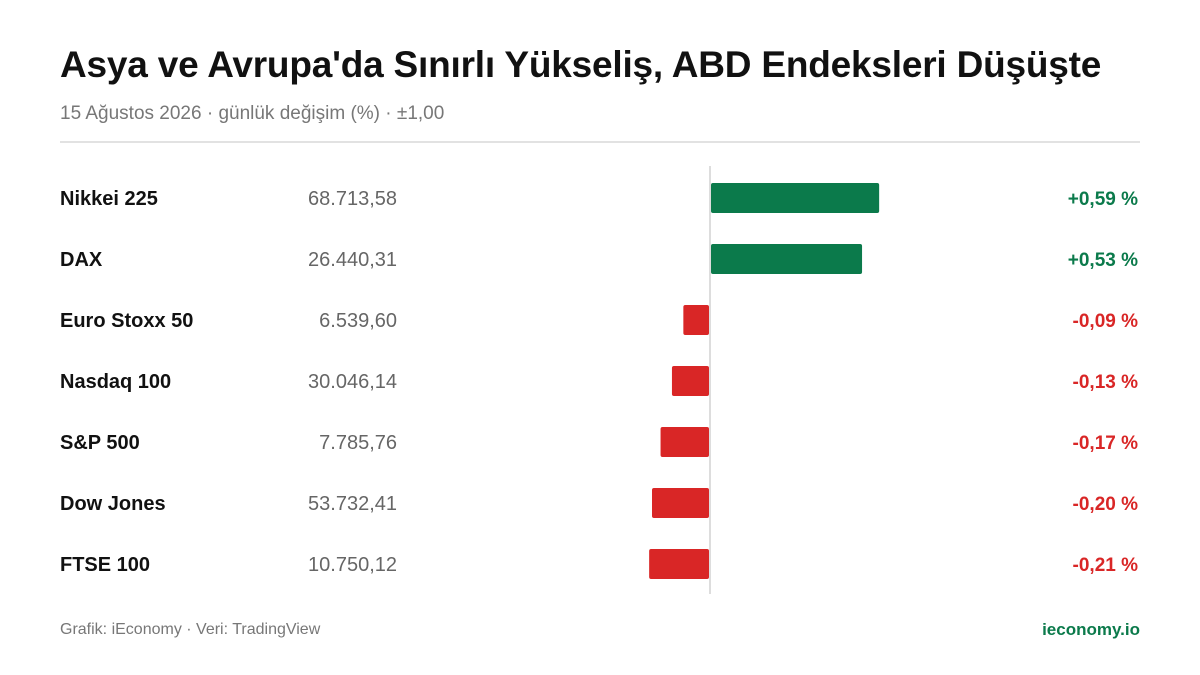 This screenshot has height=675, width=1200. What do you see at coordinates (100, 443) in the screenshot?
I see `index-name-label: S&P 500` at bounding box center [100, 443].